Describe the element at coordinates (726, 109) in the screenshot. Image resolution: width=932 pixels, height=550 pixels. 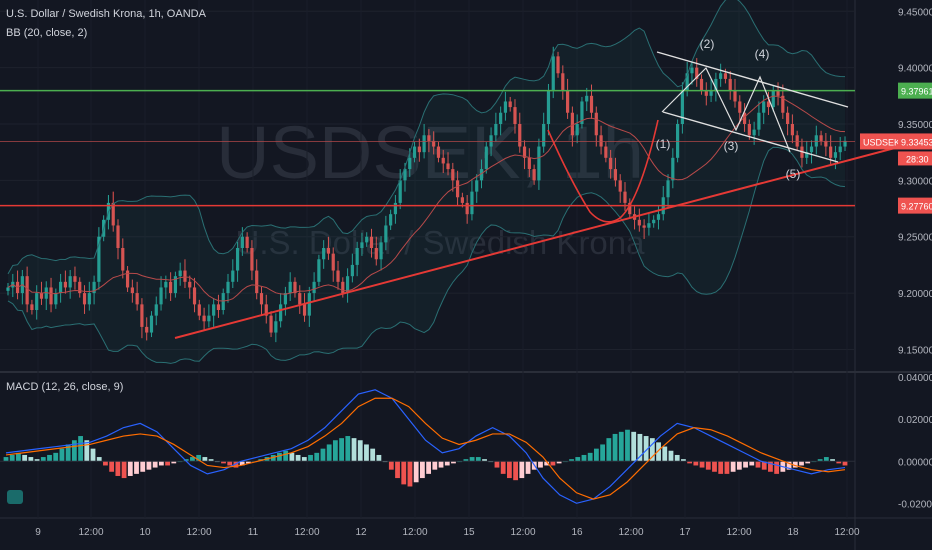
I see `wave-zigzag` at that location.